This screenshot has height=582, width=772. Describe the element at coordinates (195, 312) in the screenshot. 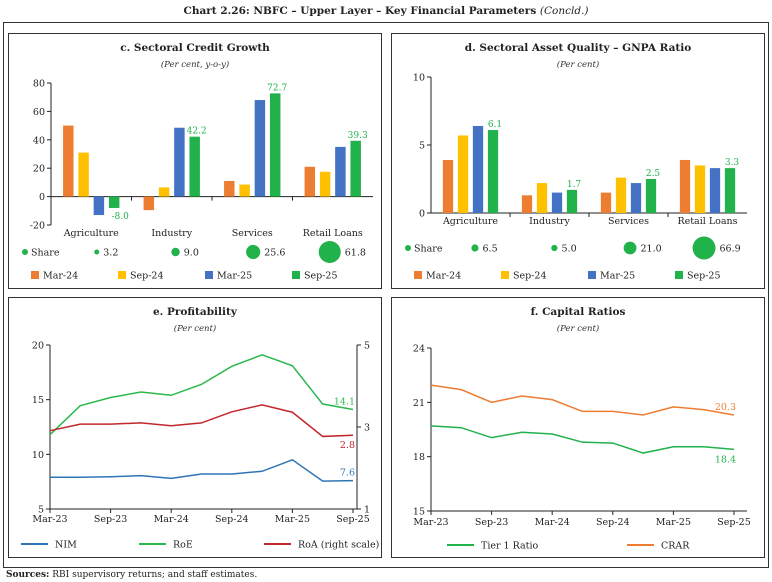

I see `chart-title: e. Profitability` at that location.